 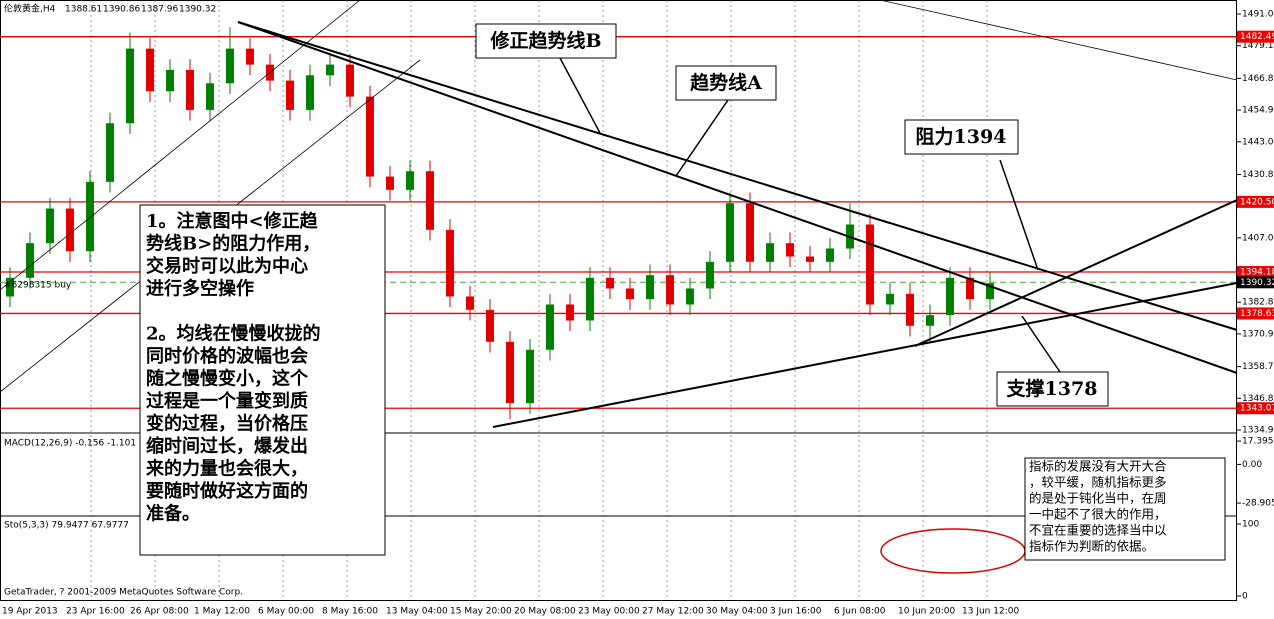 I want to click on x-tick-label: 27 May 12:00, so click(x=673, y=612).